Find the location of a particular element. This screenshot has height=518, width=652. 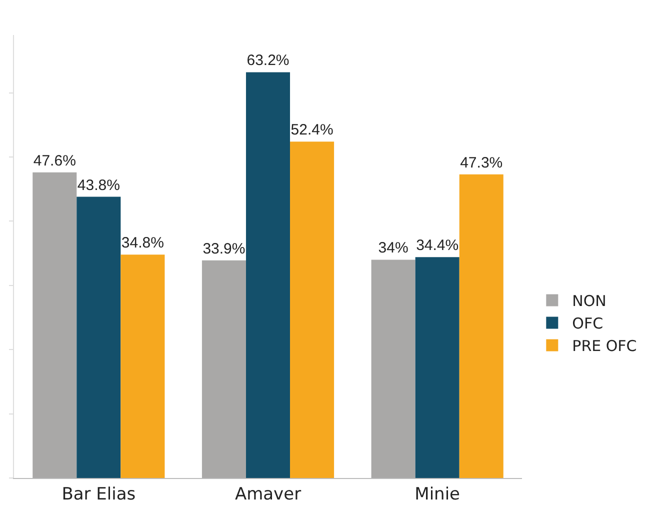

data-label: 33.9% is located at coordinates (224, 249).